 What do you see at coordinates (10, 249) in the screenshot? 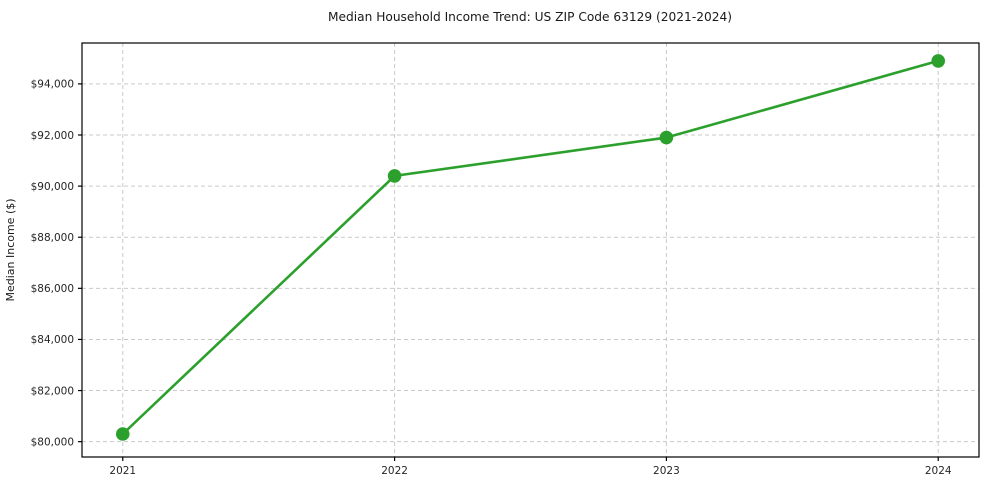
I see `y-axis-label: Median Income ($)` at bounding box center [10, 249].